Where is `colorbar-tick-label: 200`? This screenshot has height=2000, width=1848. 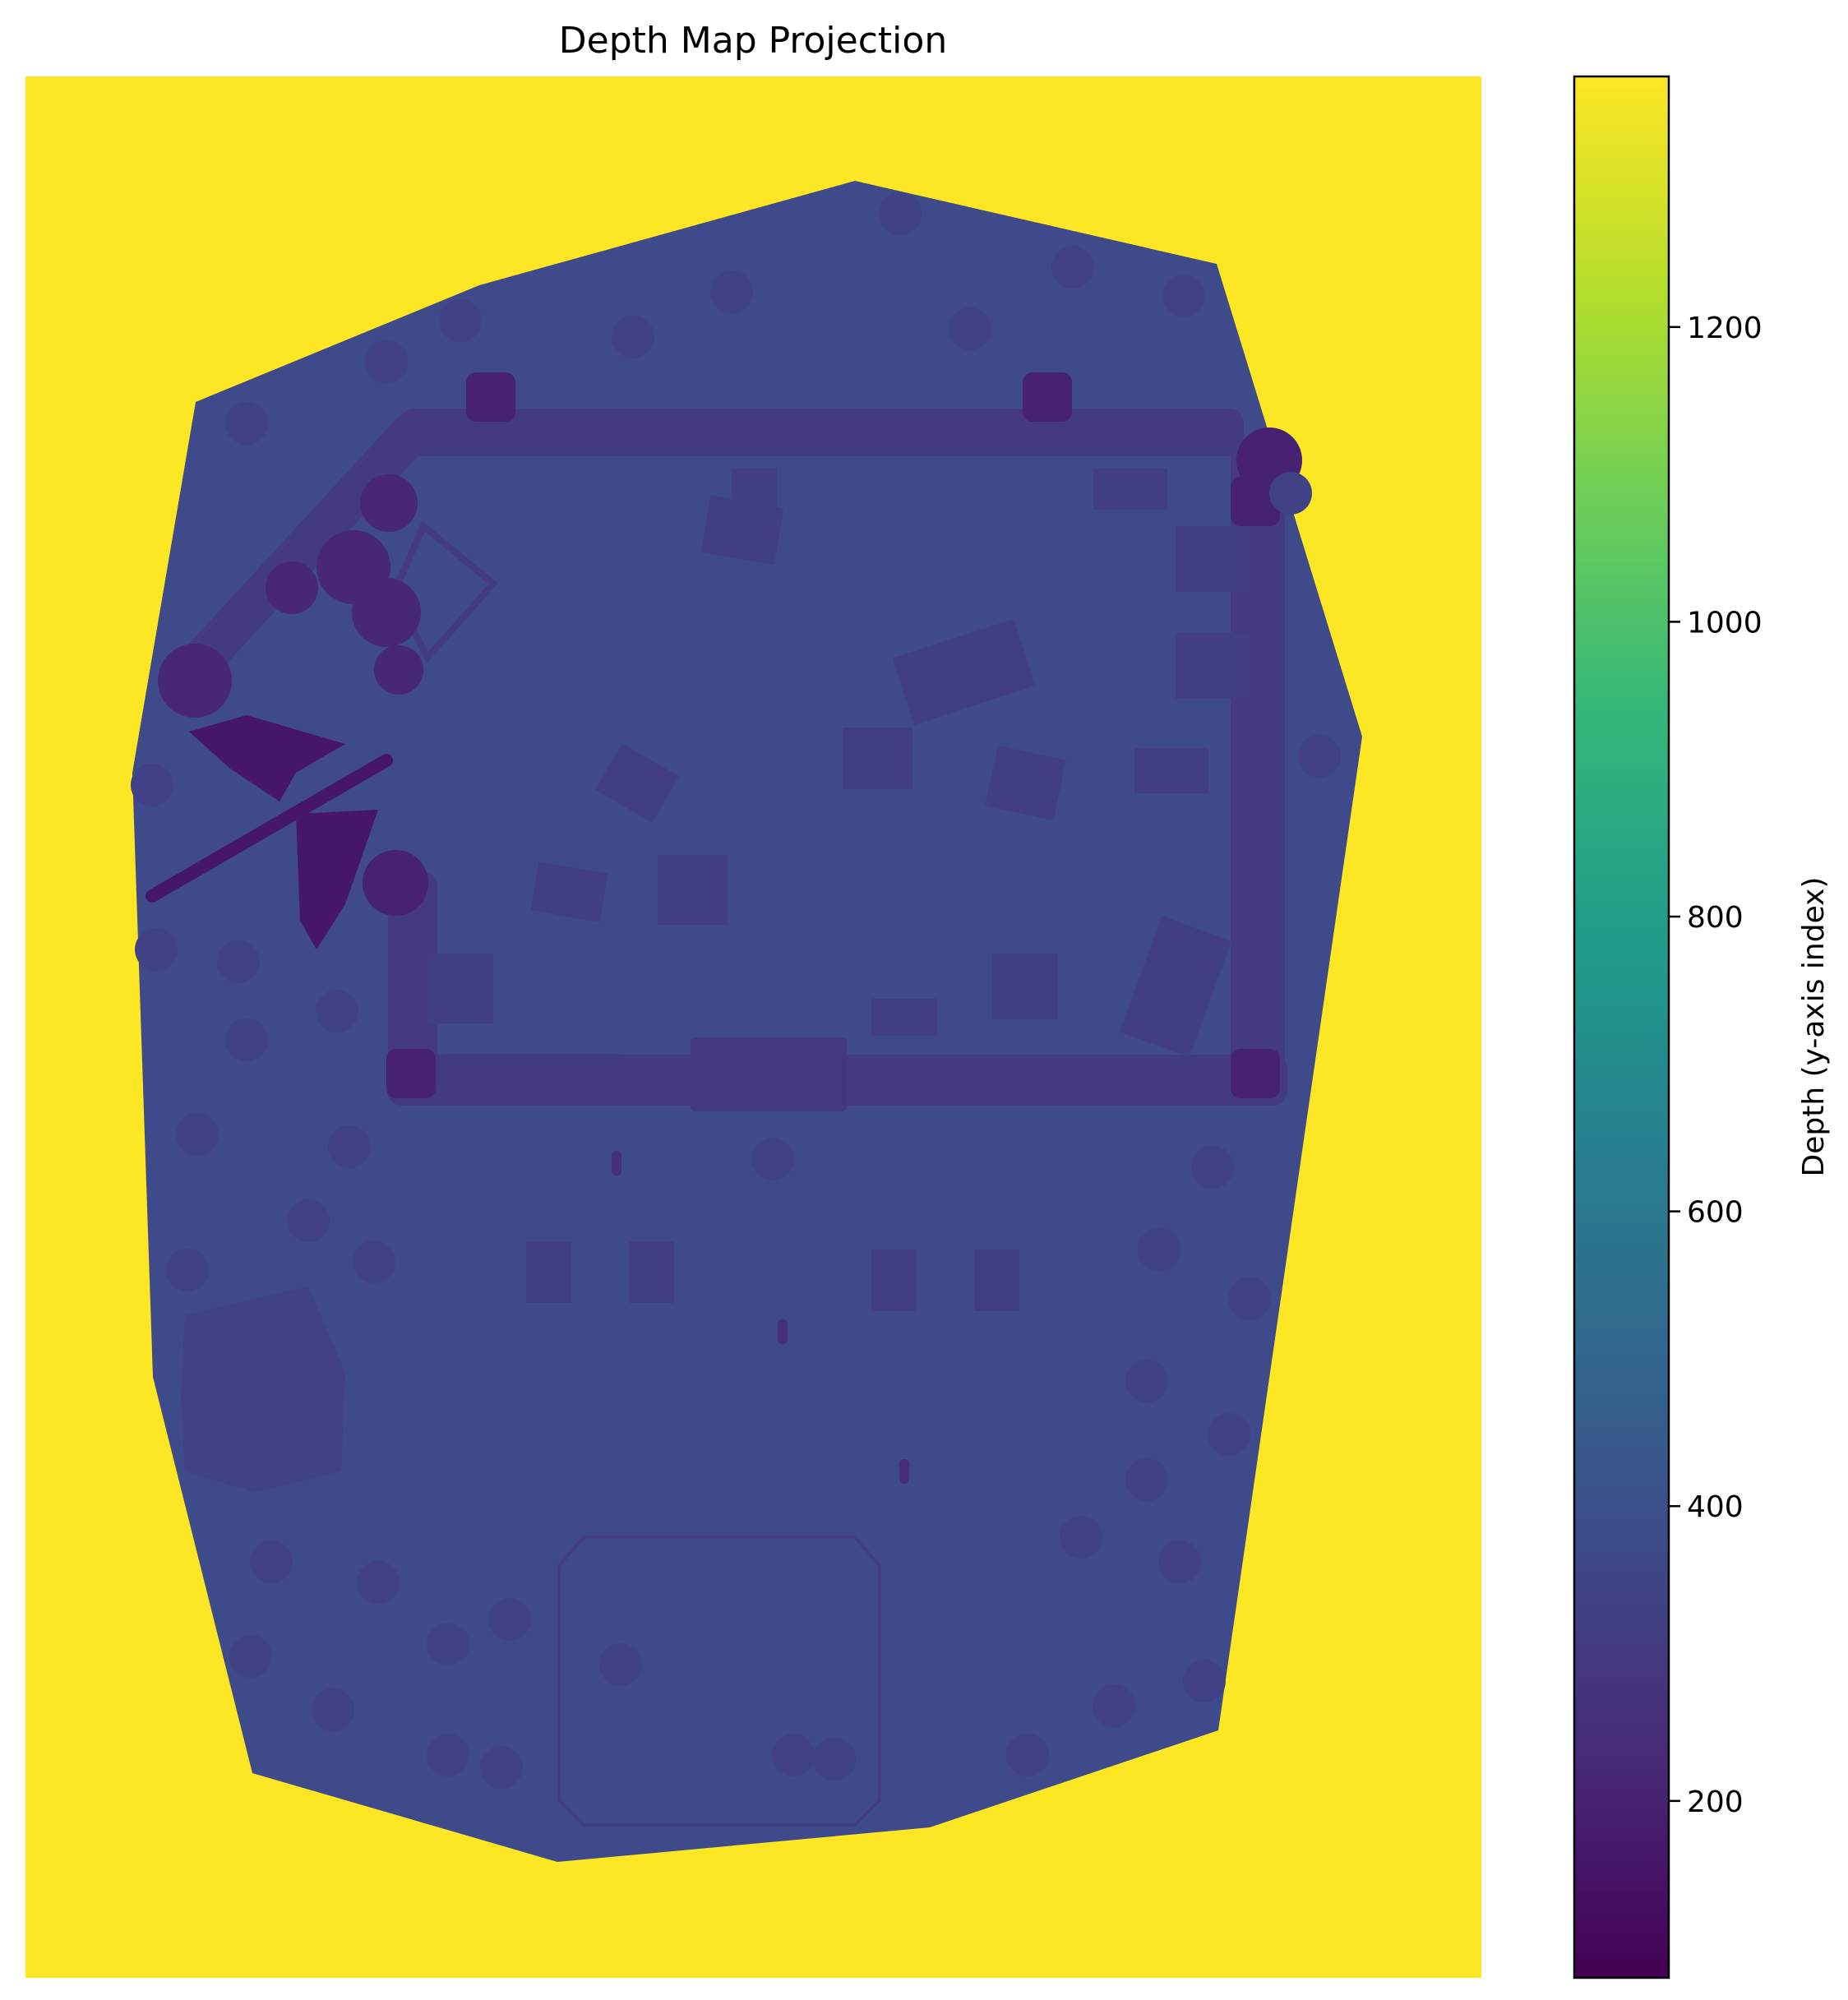
colorbar-tick-label: 200 is located at coordinates (1715, 1802).